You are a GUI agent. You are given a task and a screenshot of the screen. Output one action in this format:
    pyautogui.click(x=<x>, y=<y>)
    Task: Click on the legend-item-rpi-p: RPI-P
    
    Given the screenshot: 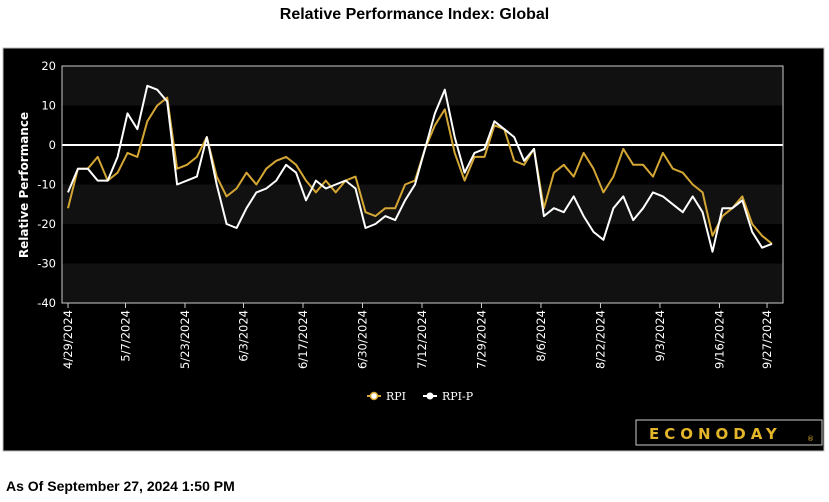 What is the action you would take?
    pyautogui.click(x=448, y=396)
    